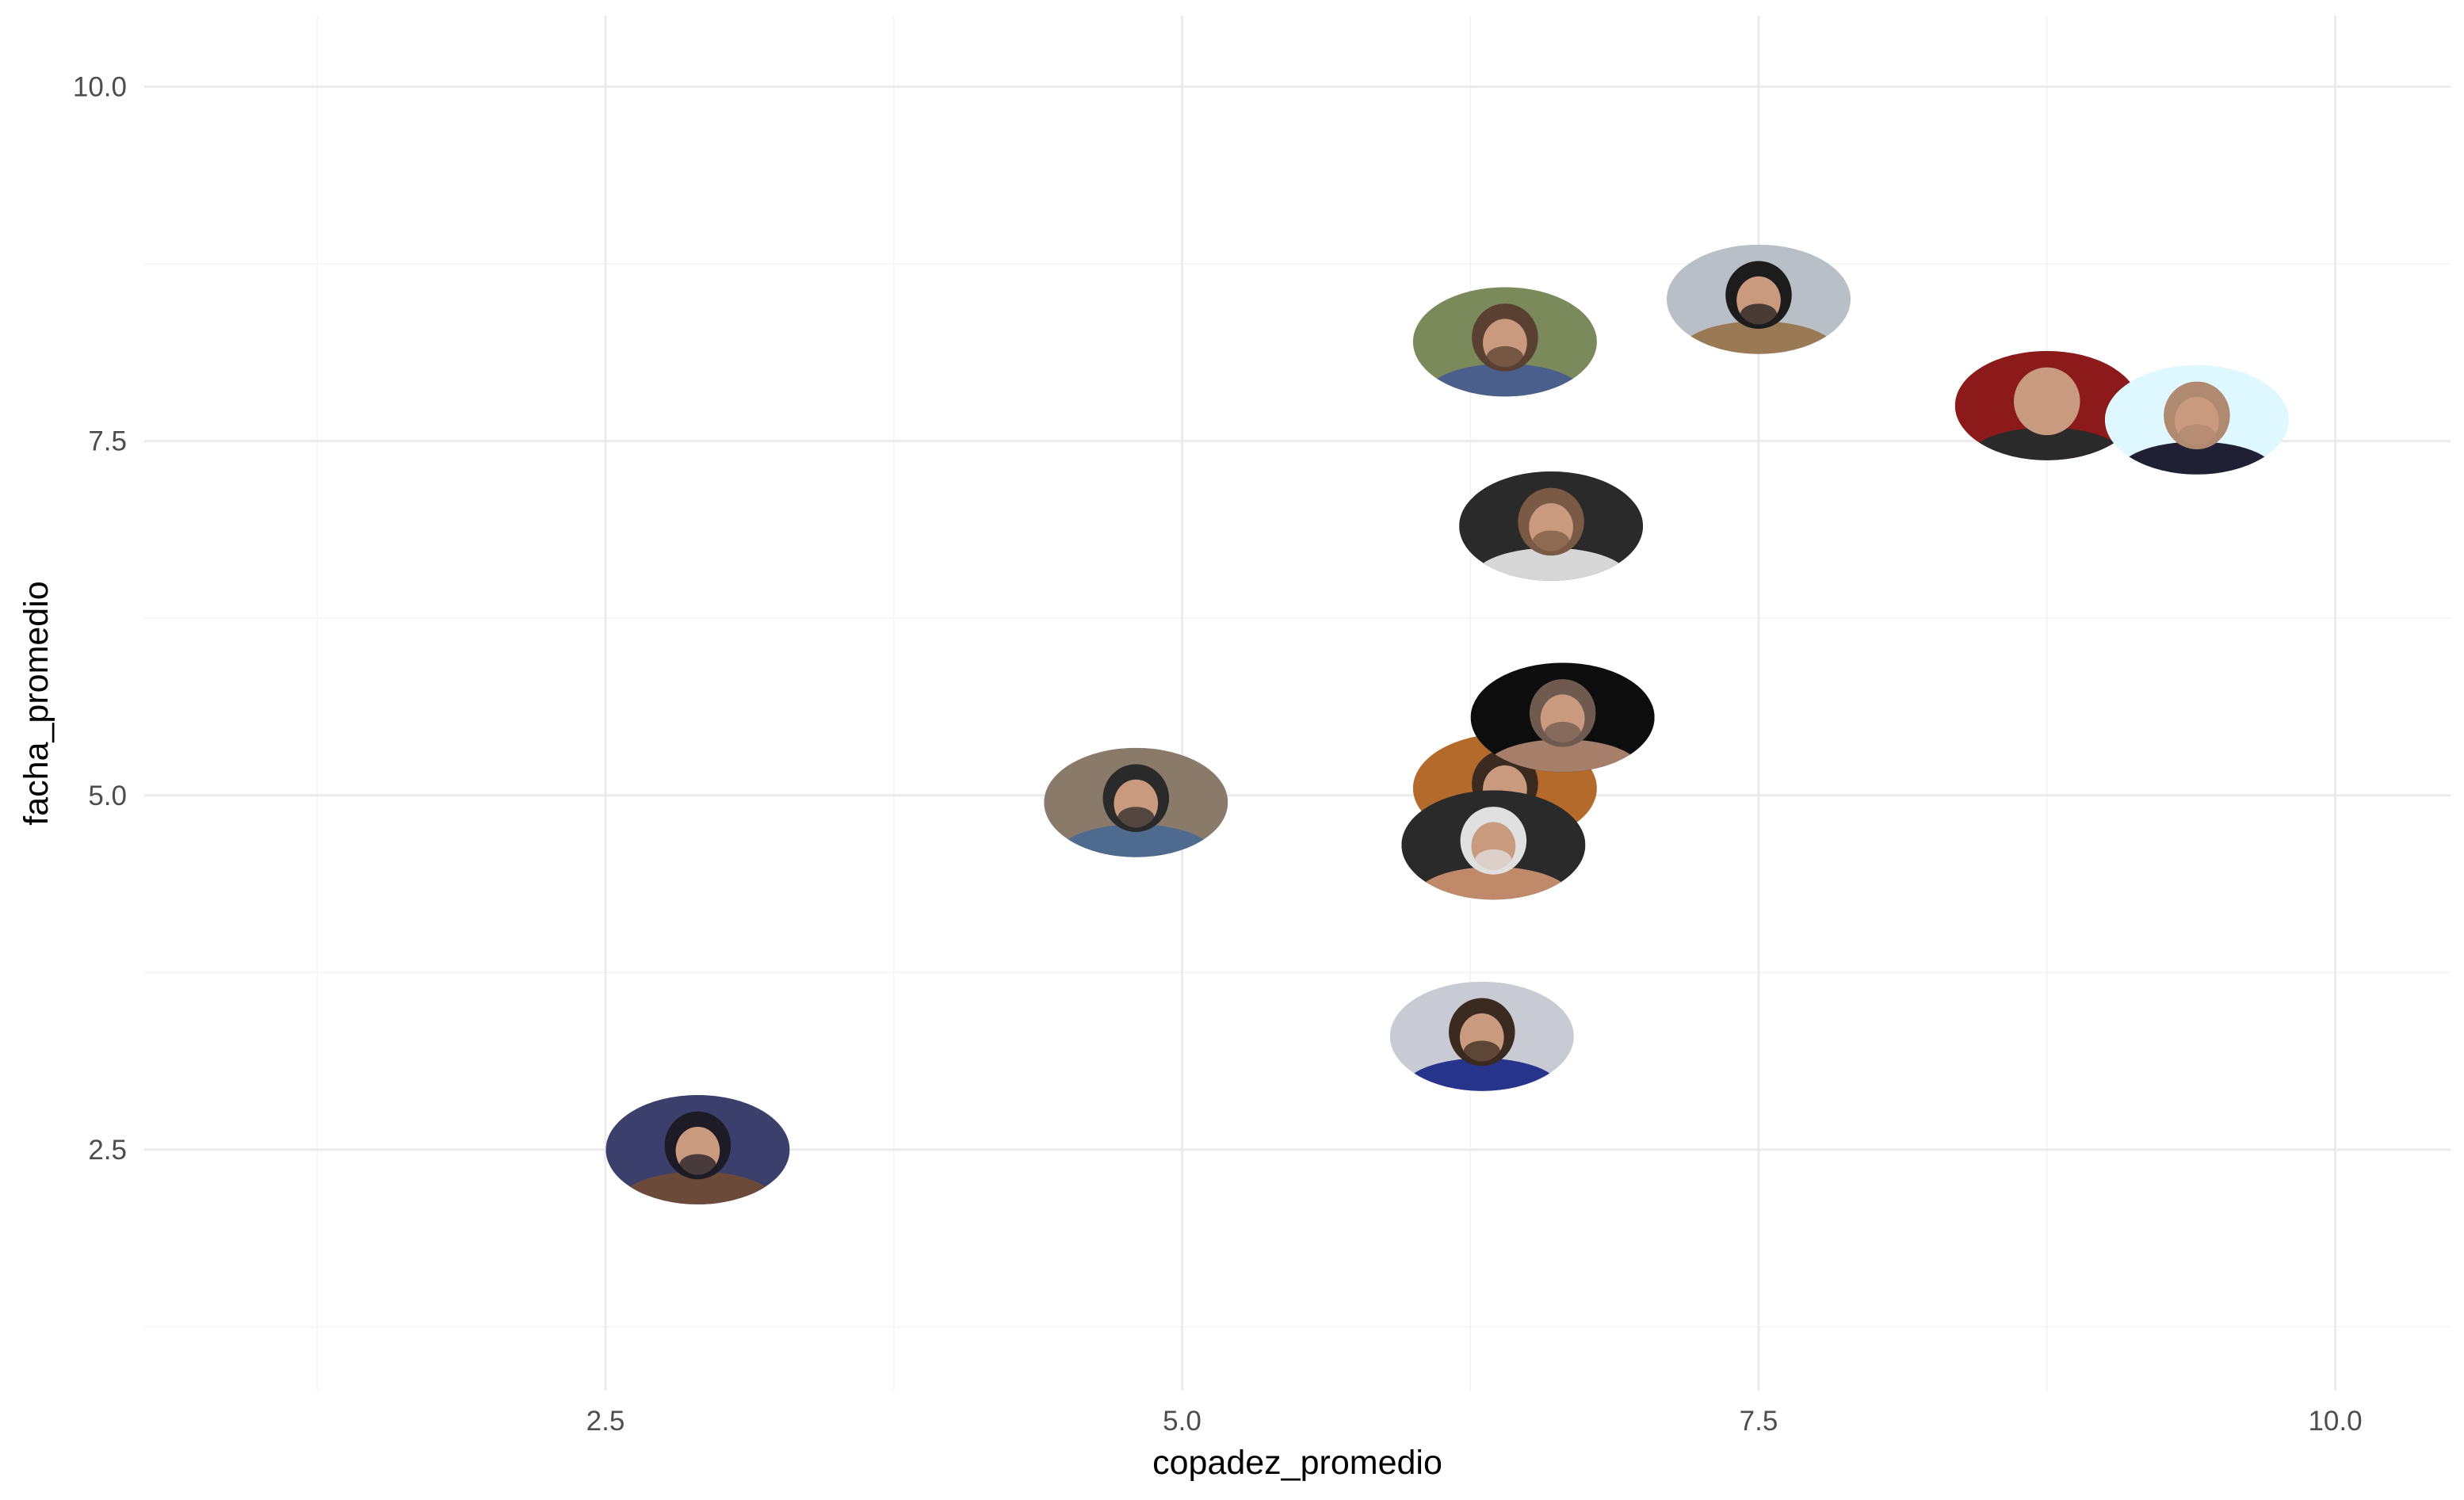 The height and width of the screenshot is (1500, 2464). What do you see at coordinates (36, 703) in the screenshot?
I see `y-axis-title: facha_promedio` at bounding box center [36, 703].